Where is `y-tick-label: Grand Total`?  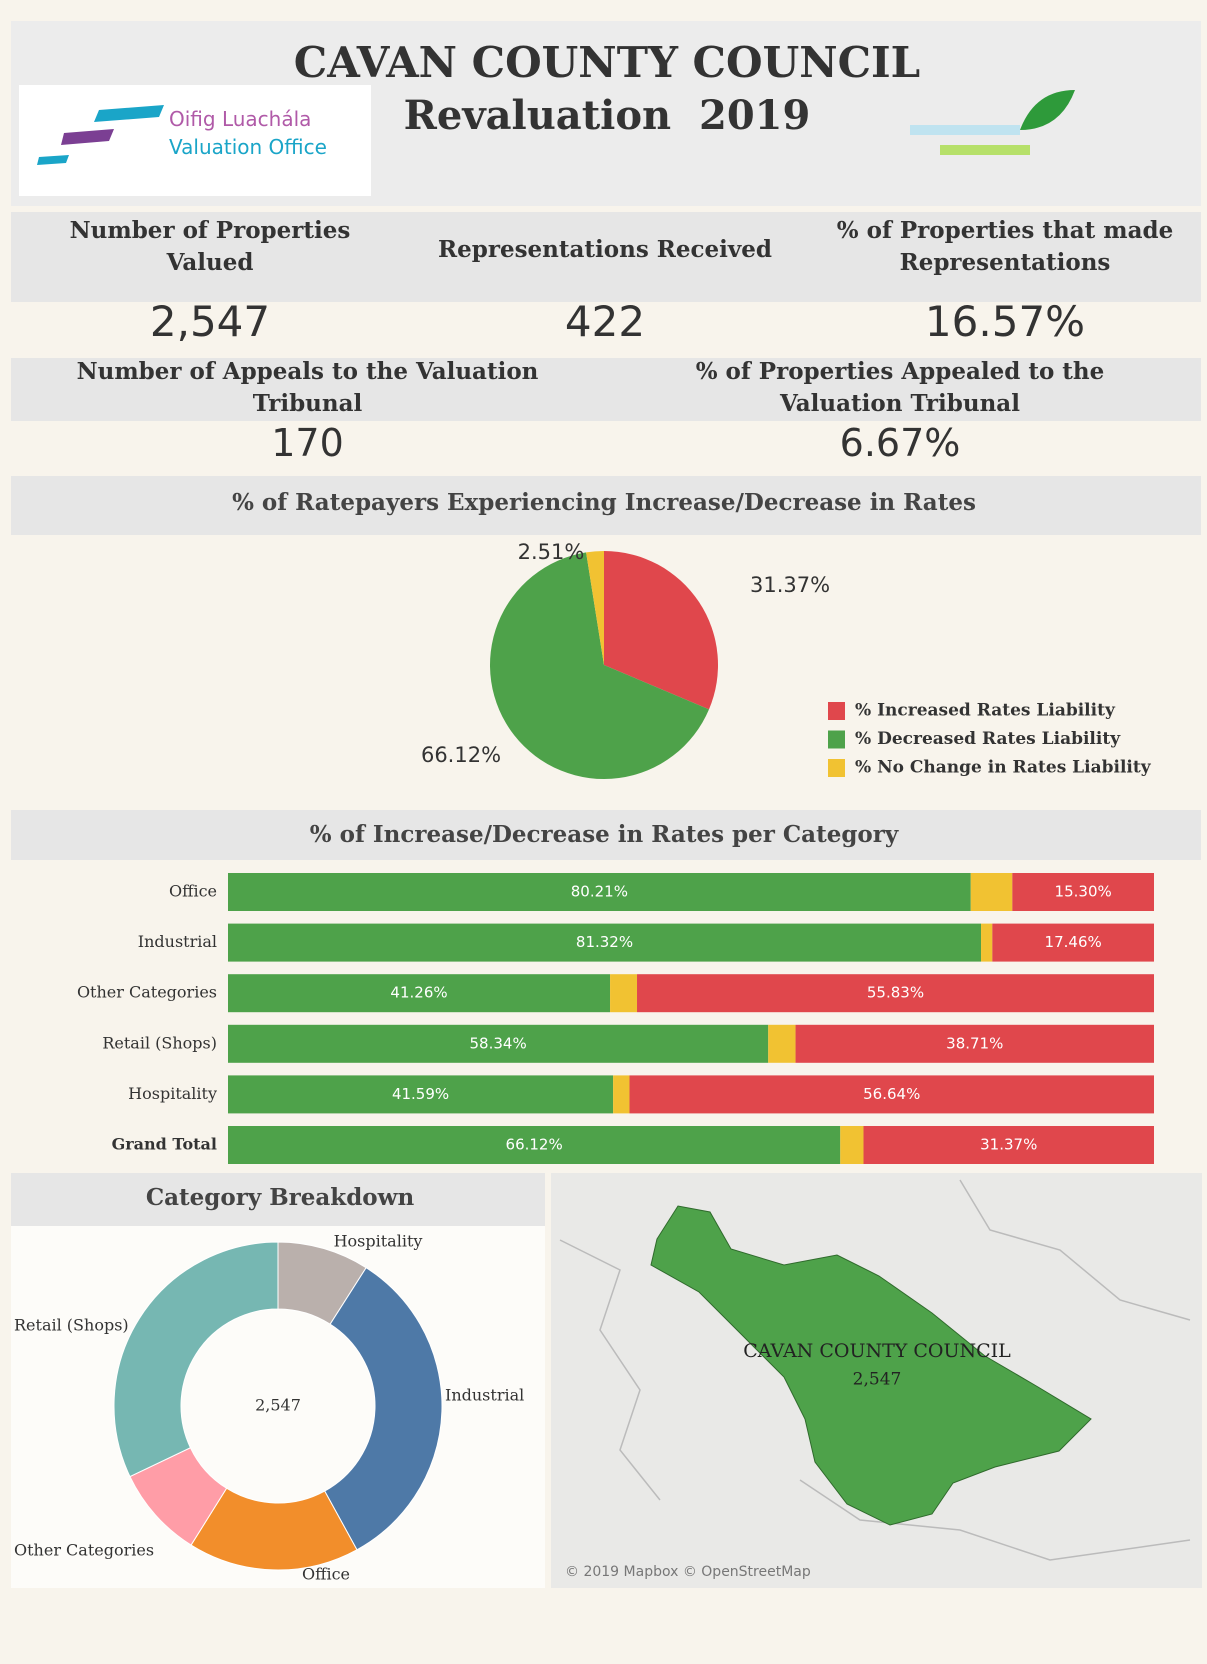 y-tick-label: Grand Total is located at coordinates (164, 1144).